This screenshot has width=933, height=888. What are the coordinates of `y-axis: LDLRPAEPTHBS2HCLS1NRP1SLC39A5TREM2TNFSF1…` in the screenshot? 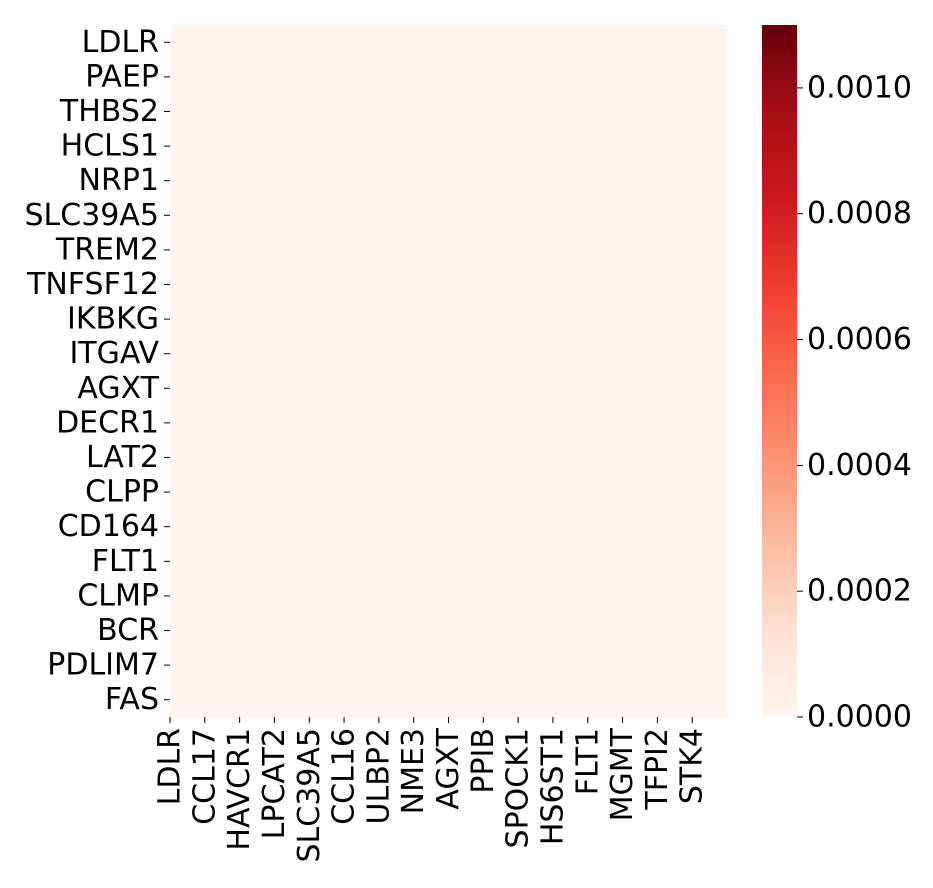 It's located at (97, 371).